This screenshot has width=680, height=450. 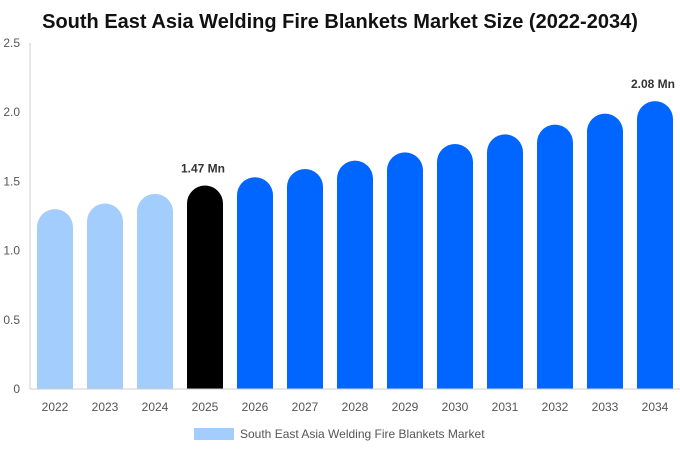 I want to click on y-axis: 0 0.5 1.0 1.5 2.0 2.5, so click(x=17, y=216).